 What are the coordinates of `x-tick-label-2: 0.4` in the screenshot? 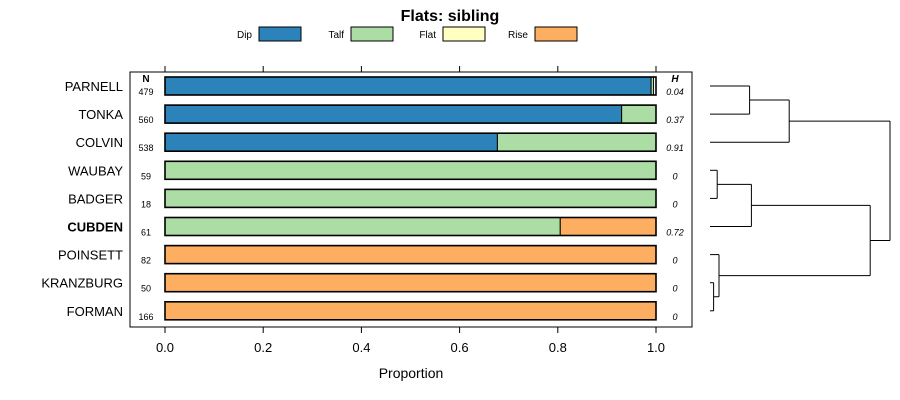 It's located at (361, 347).